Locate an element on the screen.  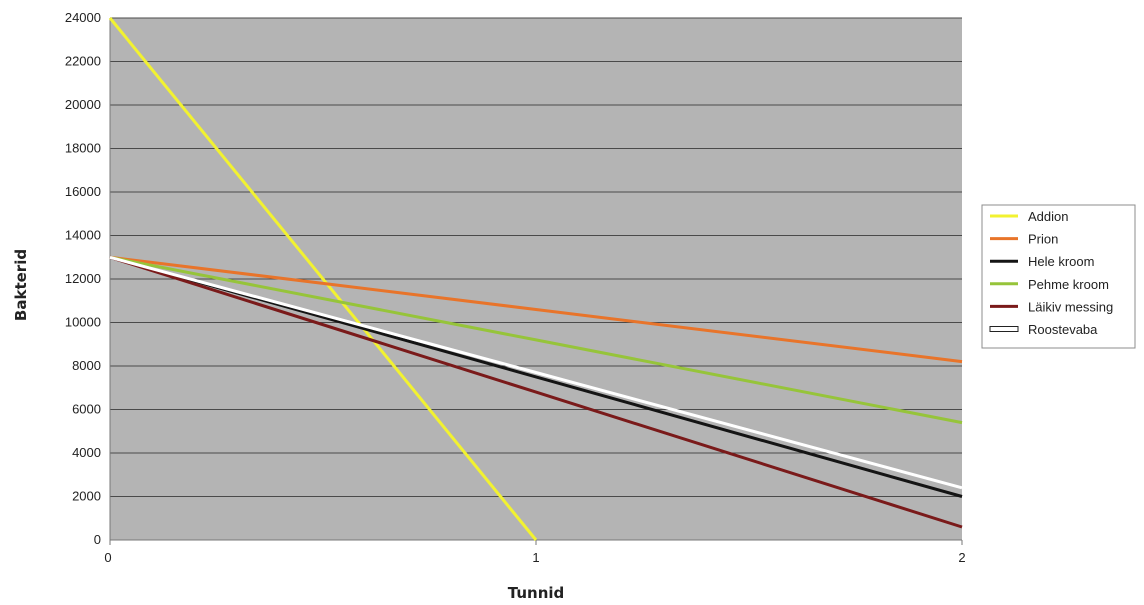
legend-label-l-ikiv-messing: Läikiv messing is located at coordinates (1070, 306).